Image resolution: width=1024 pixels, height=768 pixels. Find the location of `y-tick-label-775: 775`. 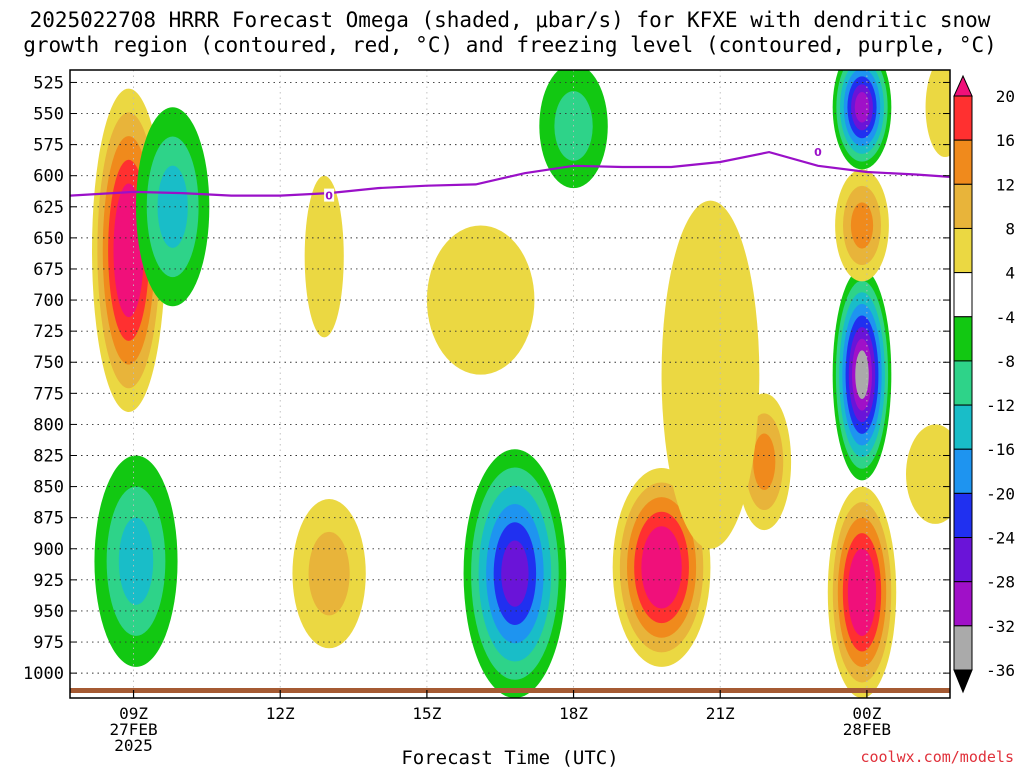

y-tick-label-775: 775 is located at coordinates (48, 394).